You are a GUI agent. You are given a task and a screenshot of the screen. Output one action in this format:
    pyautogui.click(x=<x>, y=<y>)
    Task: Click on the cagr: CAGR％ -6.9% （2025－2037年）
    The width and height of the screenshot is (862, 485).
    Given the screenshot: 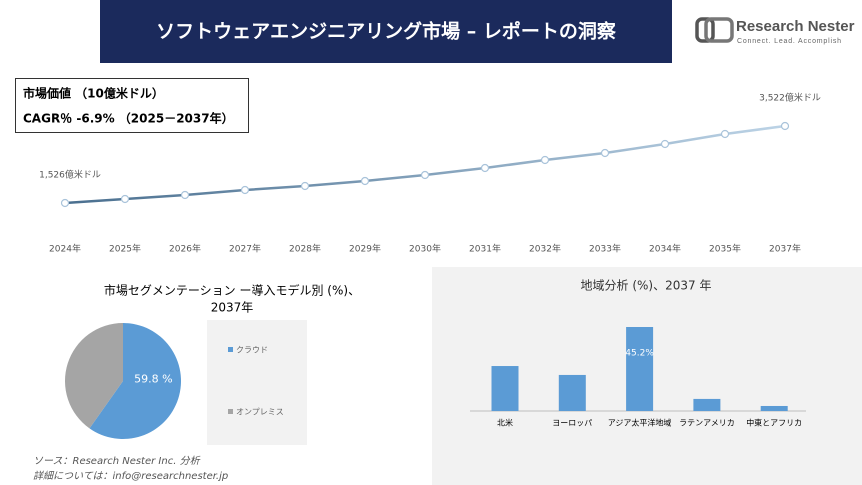 What is the action you would take?
    pyautogui.click(x=128, y=118)
    